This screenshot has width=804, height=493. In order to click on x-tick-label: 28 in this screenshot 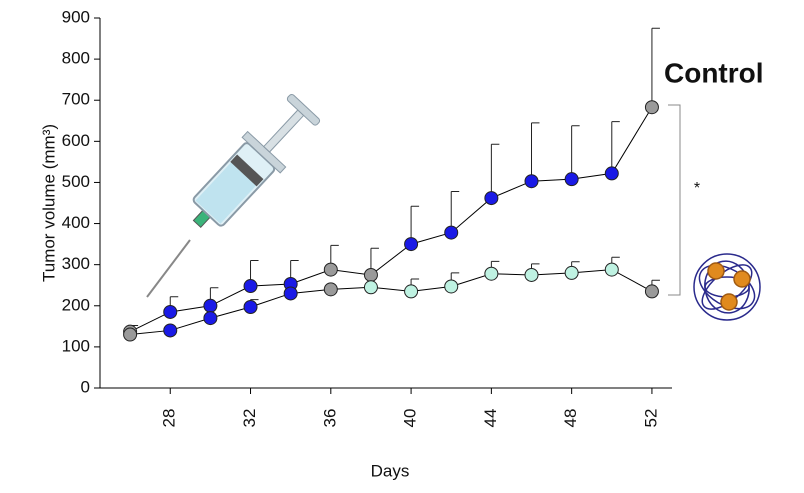, I will do `click(169, 418)`.